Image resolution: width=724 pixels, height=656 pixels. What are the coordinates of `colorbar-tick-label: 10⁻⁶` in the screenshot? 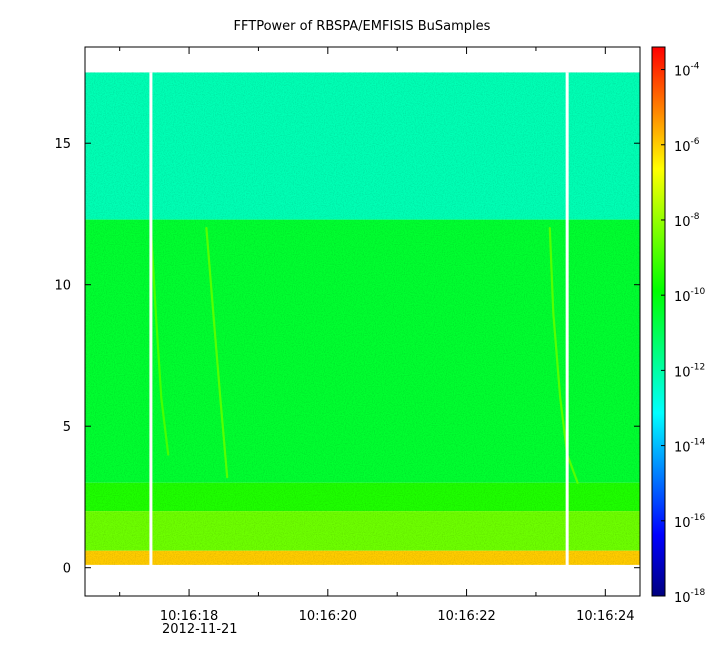 It's located at (687, 146).